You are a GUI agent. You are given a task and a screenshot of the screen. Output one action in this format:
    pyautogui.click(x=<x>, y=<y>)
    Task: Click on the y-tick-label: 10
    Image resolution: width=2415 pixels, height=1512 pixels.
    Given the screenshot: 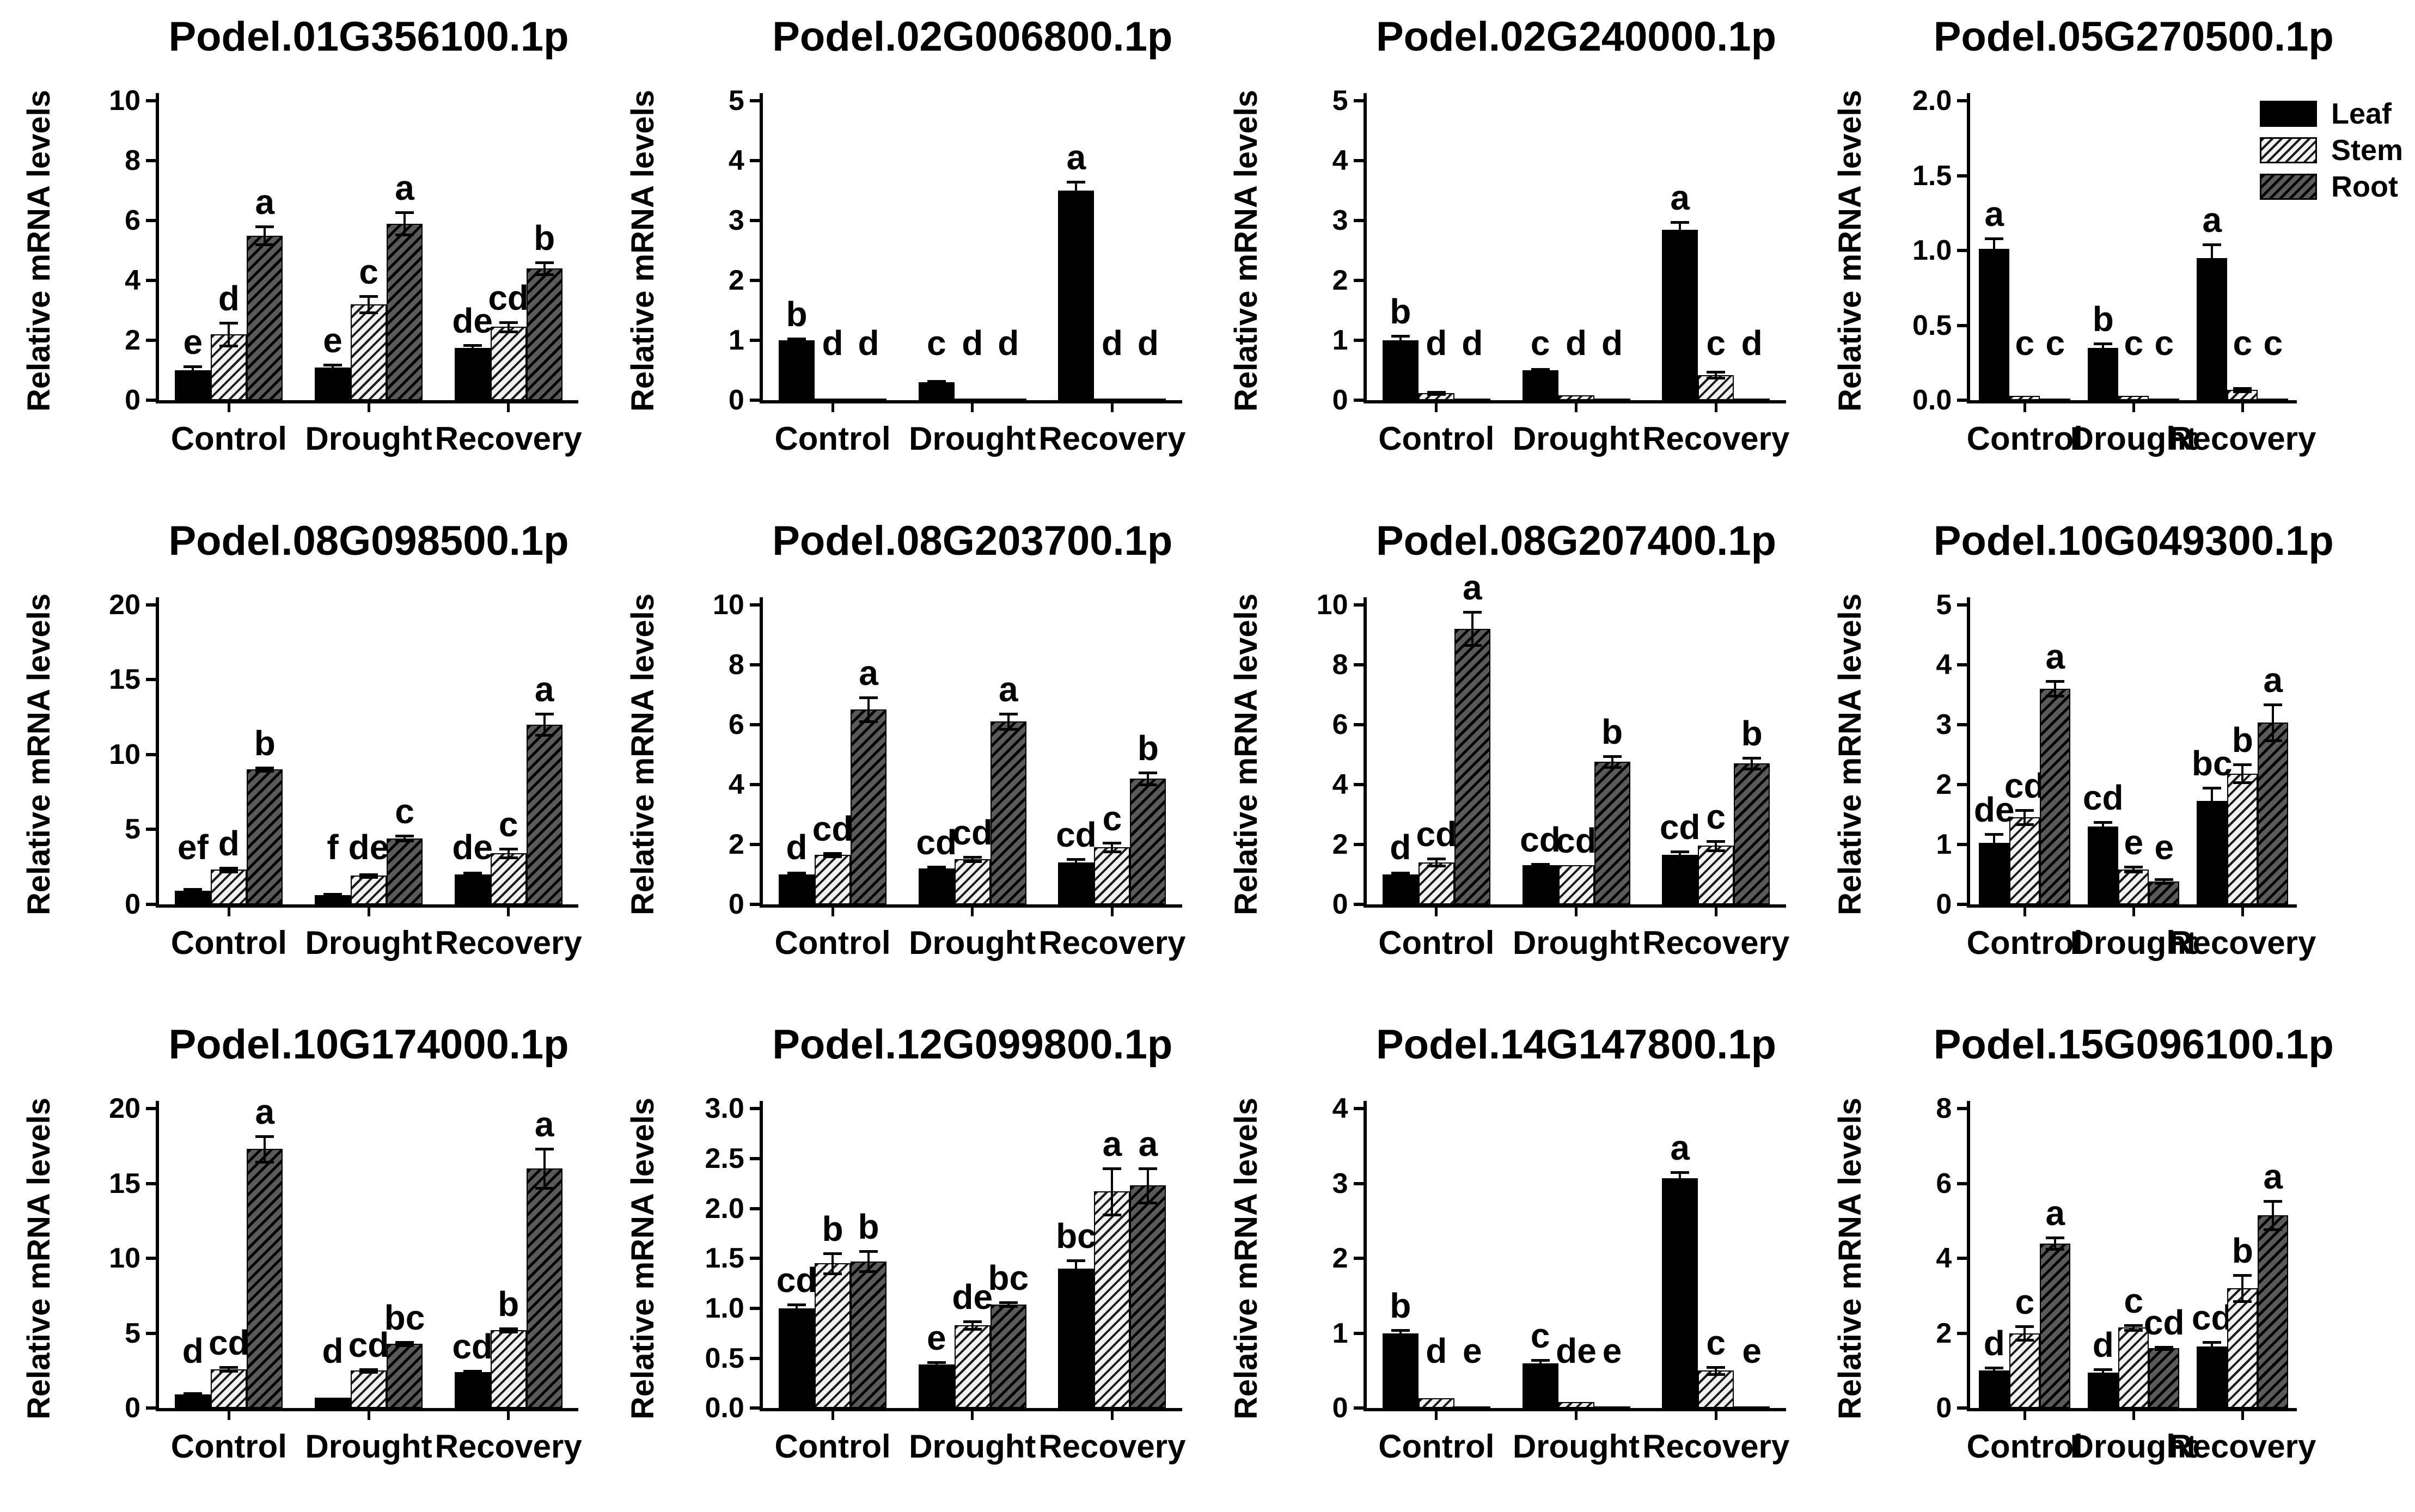 What is the action you would take?
    pyautogui.click(x=728, y=605)
    